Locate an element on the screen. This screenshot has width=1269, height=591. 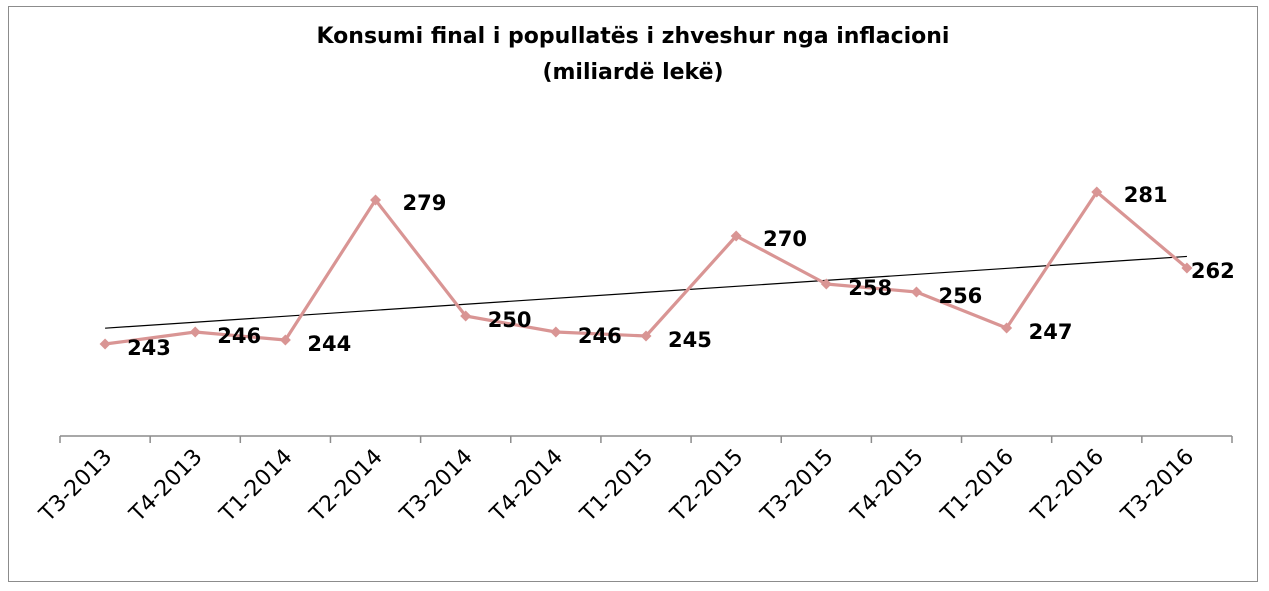
trendline-layer is located at coordinates (646, 292).